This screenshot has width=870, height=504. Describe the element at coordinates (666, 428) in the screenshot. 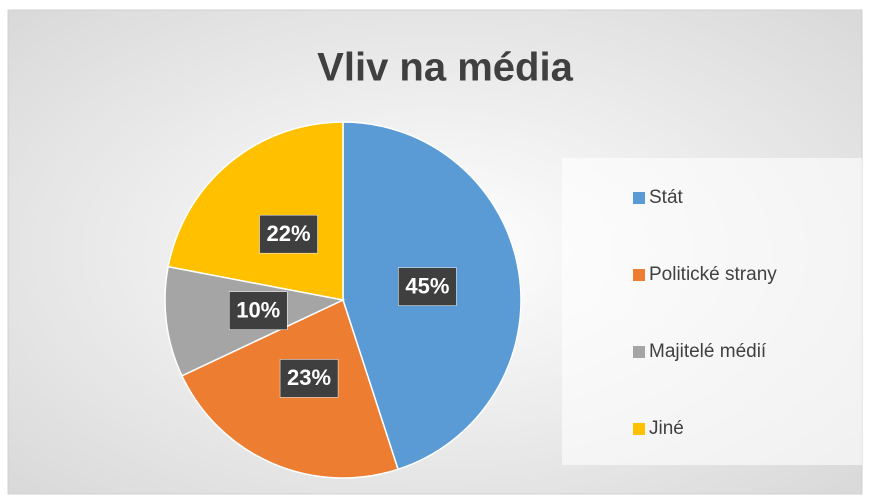

I see `legend-label: Jiné` at that location.